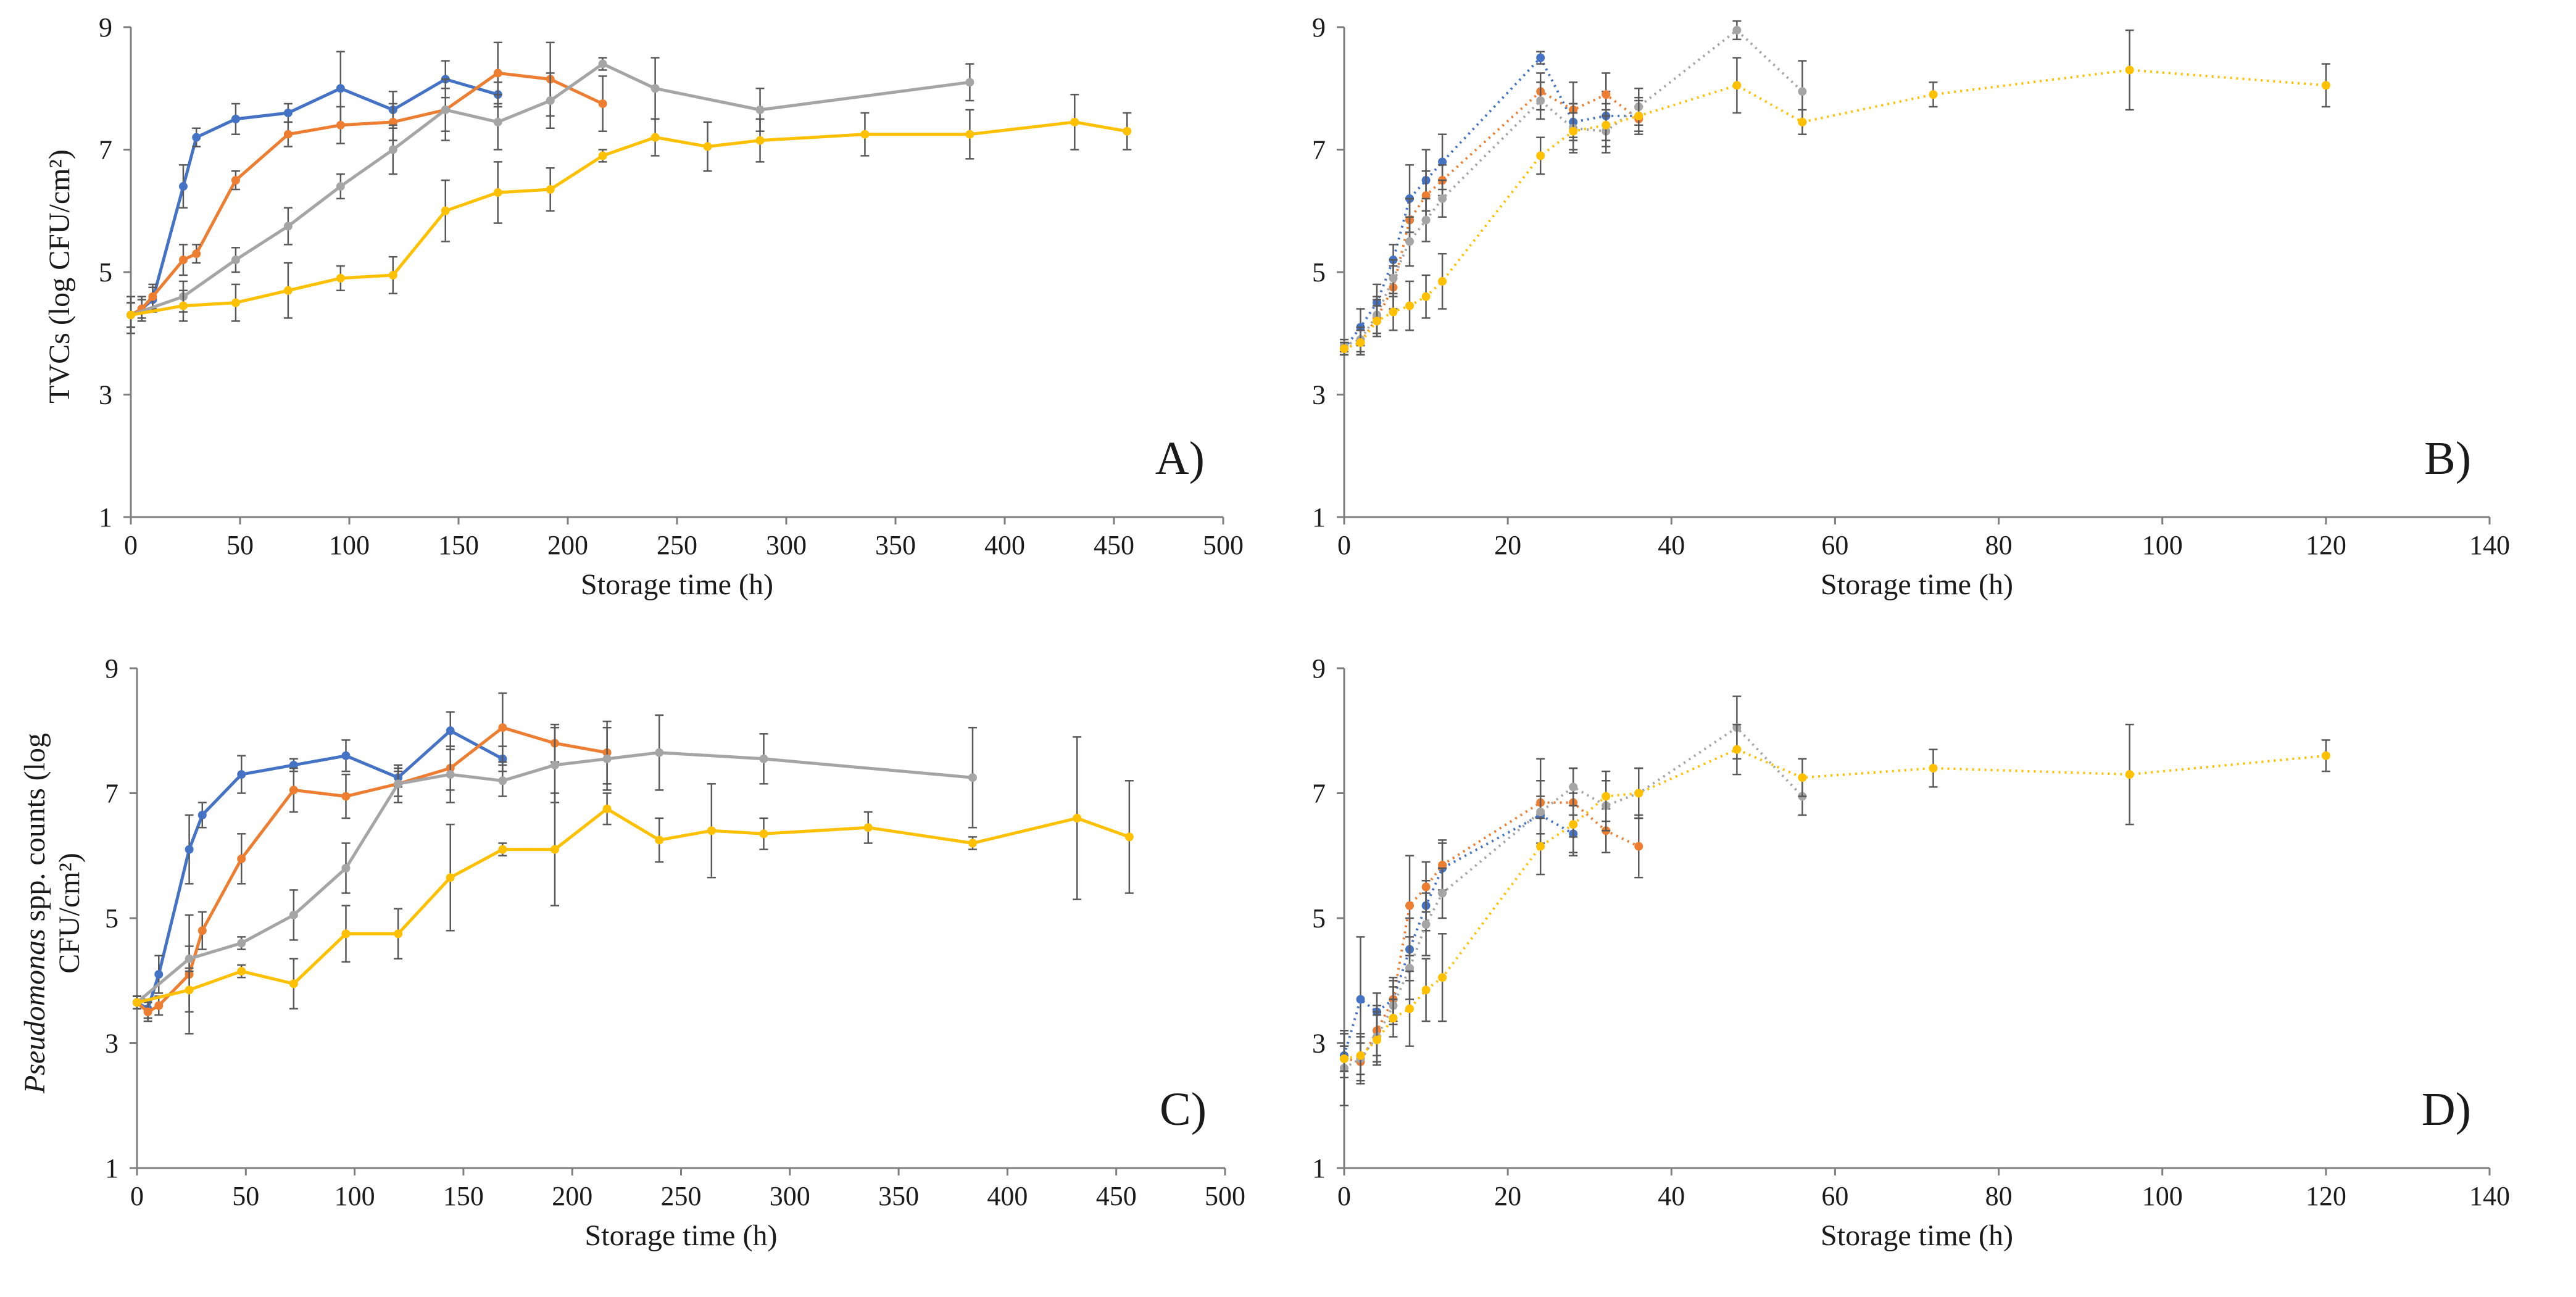 This screenshot has width=2576, height=1297. What do you see at coordinates (1492, 932) in the screenshot?
I see `panel-d-line-orange` at bounding box center [1492, 932].